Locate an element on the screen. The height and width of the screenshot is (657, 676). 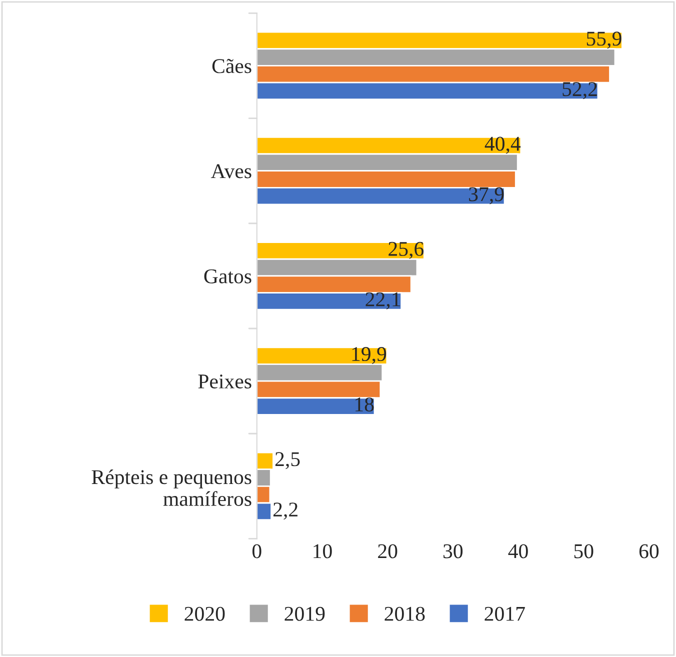
data-label: 22,1 is located at coordinates (383, 301).